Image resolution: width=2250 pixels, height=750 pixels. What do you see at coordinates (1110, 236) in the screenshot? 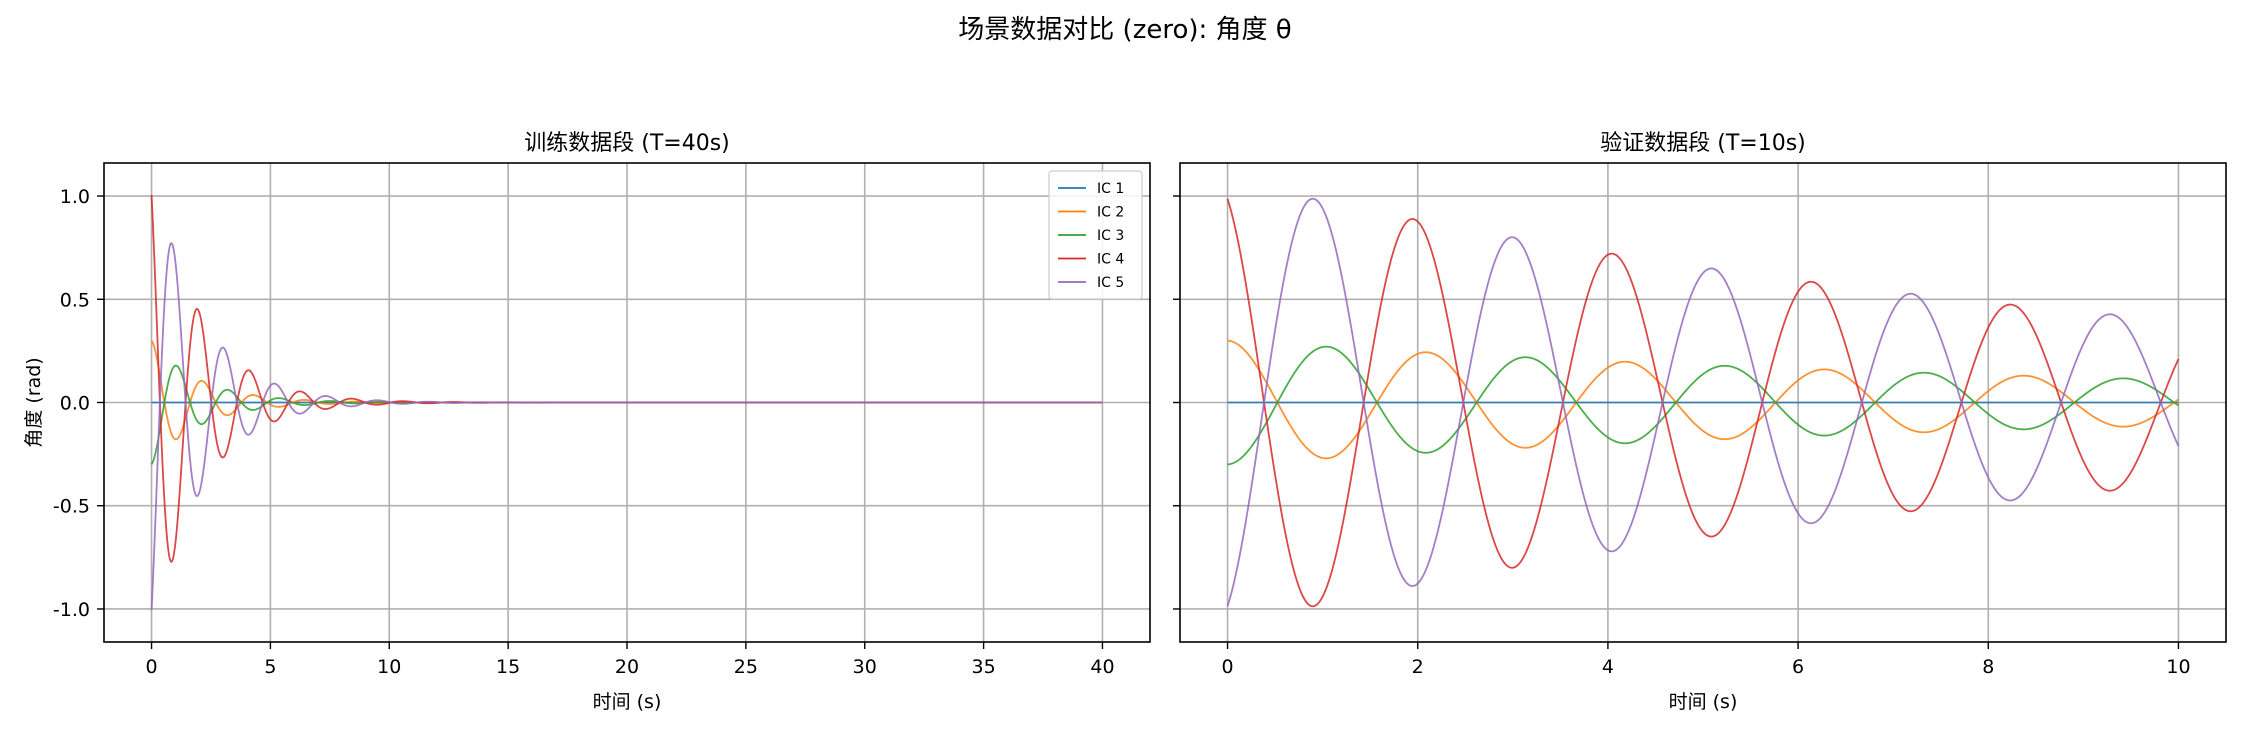
I see `legend-label: IC 3` at bounding box center [1110, 236].